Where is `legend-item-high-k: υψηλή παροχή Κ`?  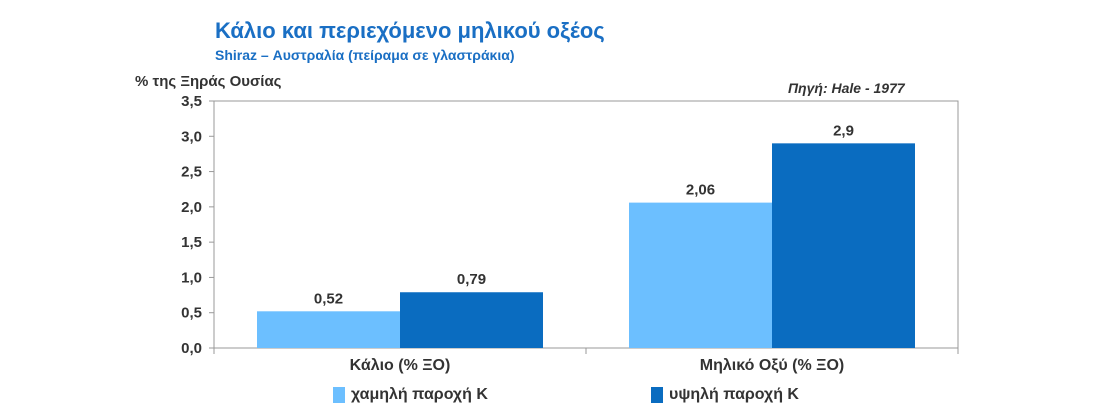
legend-item-high-k: υψηλή παροχή Κ is located at coordinates (725, 395).